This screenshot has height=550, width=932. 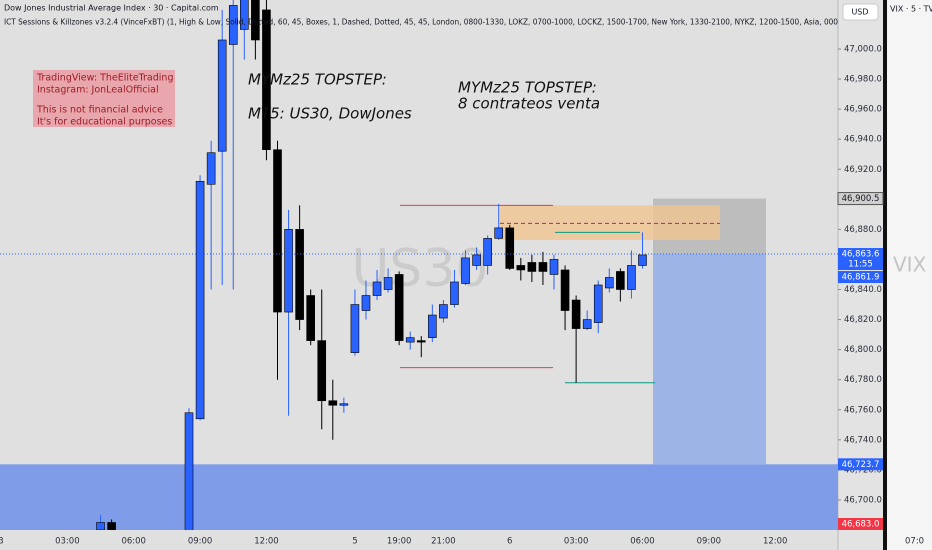 I want to click on price-tag-countdown: 11:55, so click(x=860, y=265).